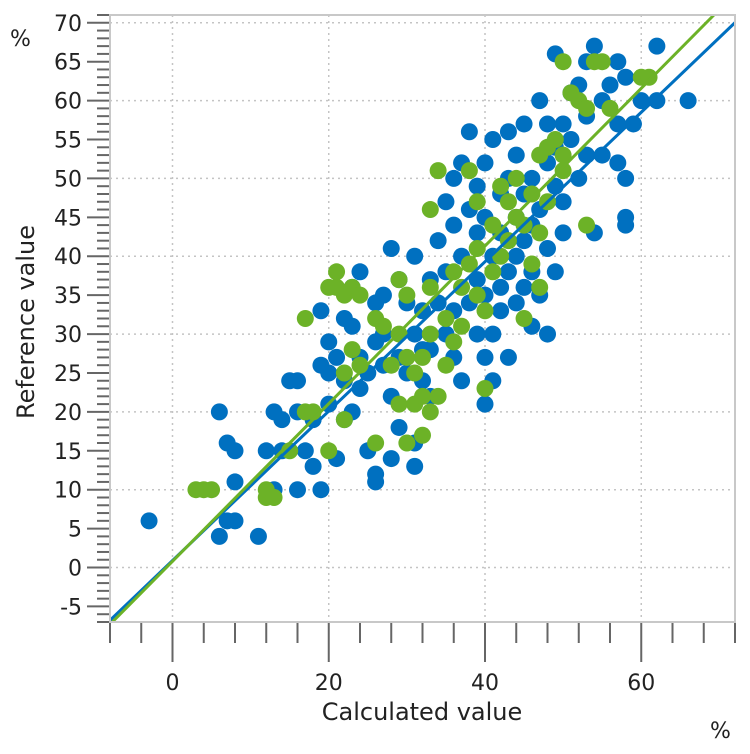 Image resolution: width=750 pixels, height=754 pixels. What do you see at coordinates (485, 683) in the screenshot?
I see `x-tick-label: 40` at bounding box center [485, 683].